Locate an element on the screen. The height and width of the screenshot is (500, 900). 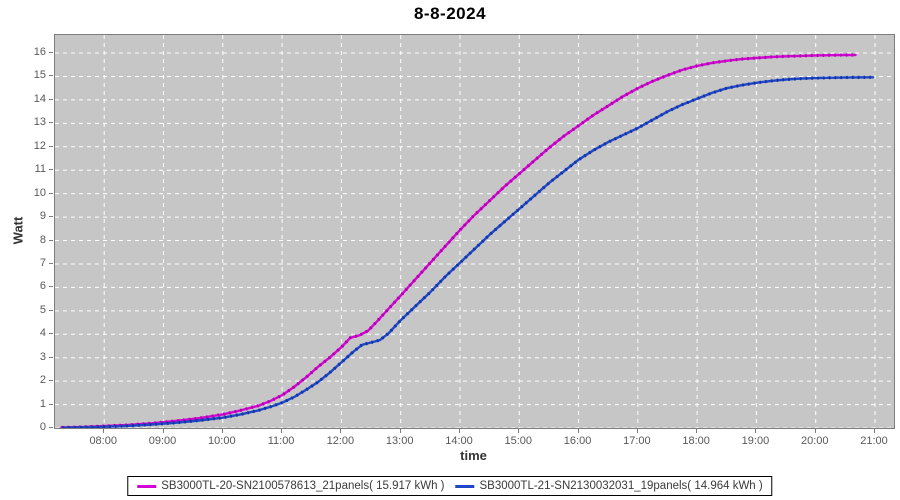
y-tick-label: 10 is located at coordinates (39, 192).